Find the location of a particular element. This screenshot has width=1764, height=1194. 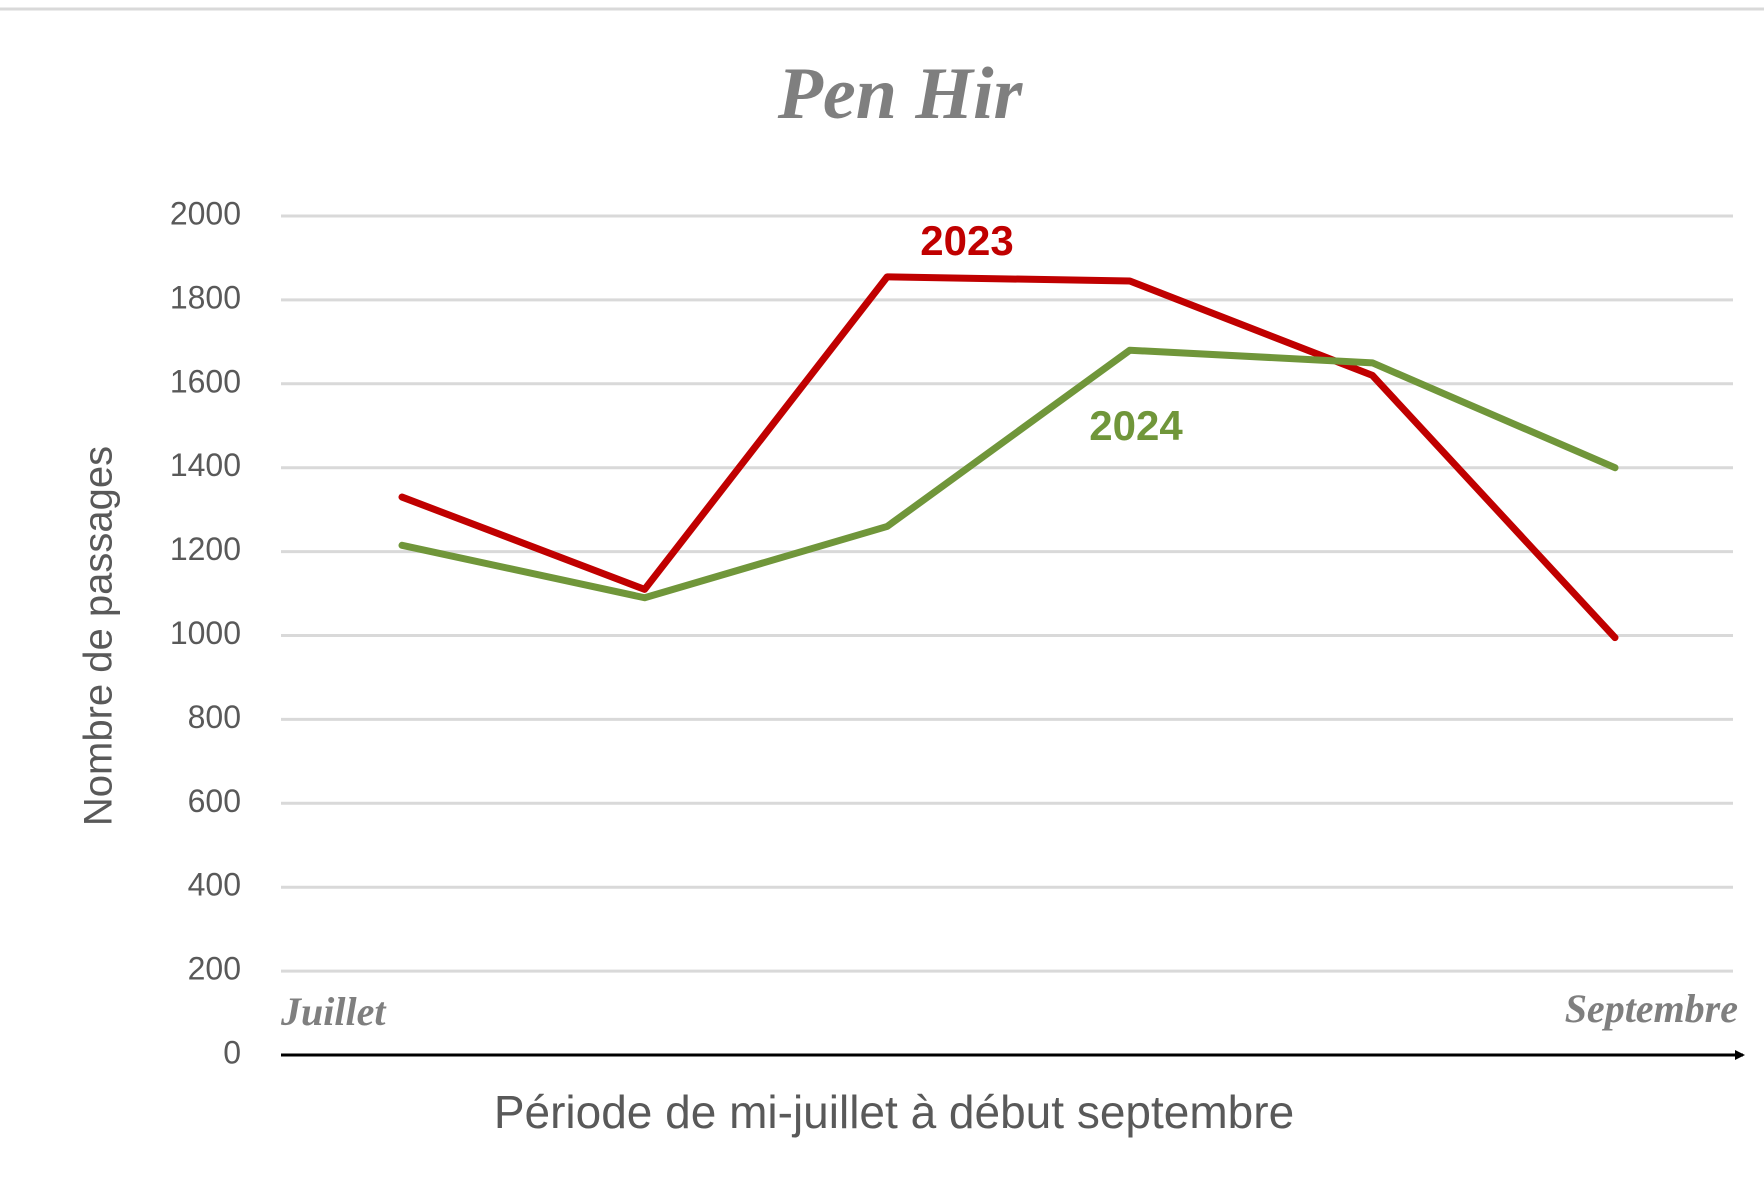

y-axis-label: Nombre de passages is located at coordinates (99, 636).